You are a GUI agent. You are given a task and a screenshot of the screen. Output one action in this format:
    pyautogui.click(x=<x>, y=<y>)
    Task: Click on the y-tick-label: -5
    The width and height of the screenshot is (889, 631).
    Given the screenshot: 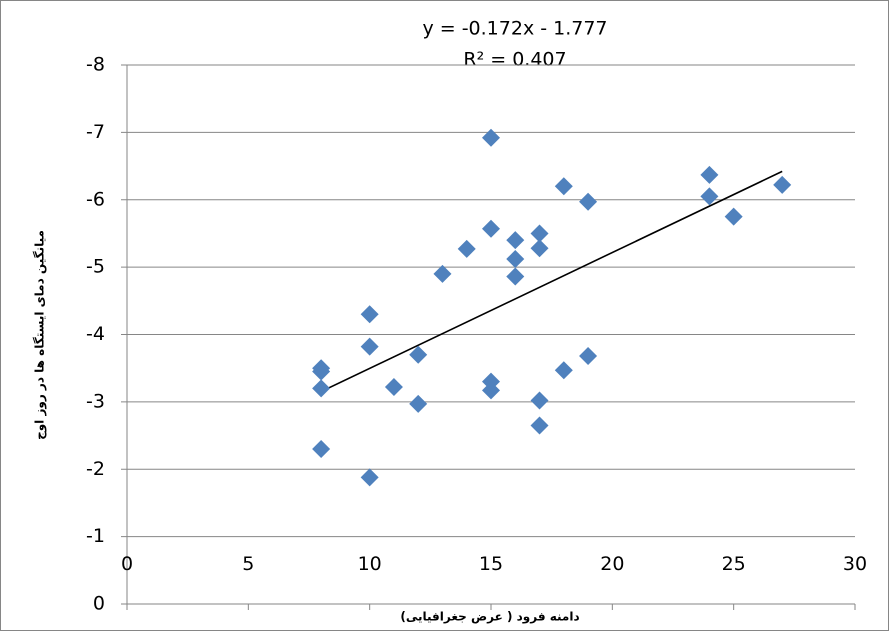 What is the action you would take?
    pyautogui.click(x=95, y=267)
    